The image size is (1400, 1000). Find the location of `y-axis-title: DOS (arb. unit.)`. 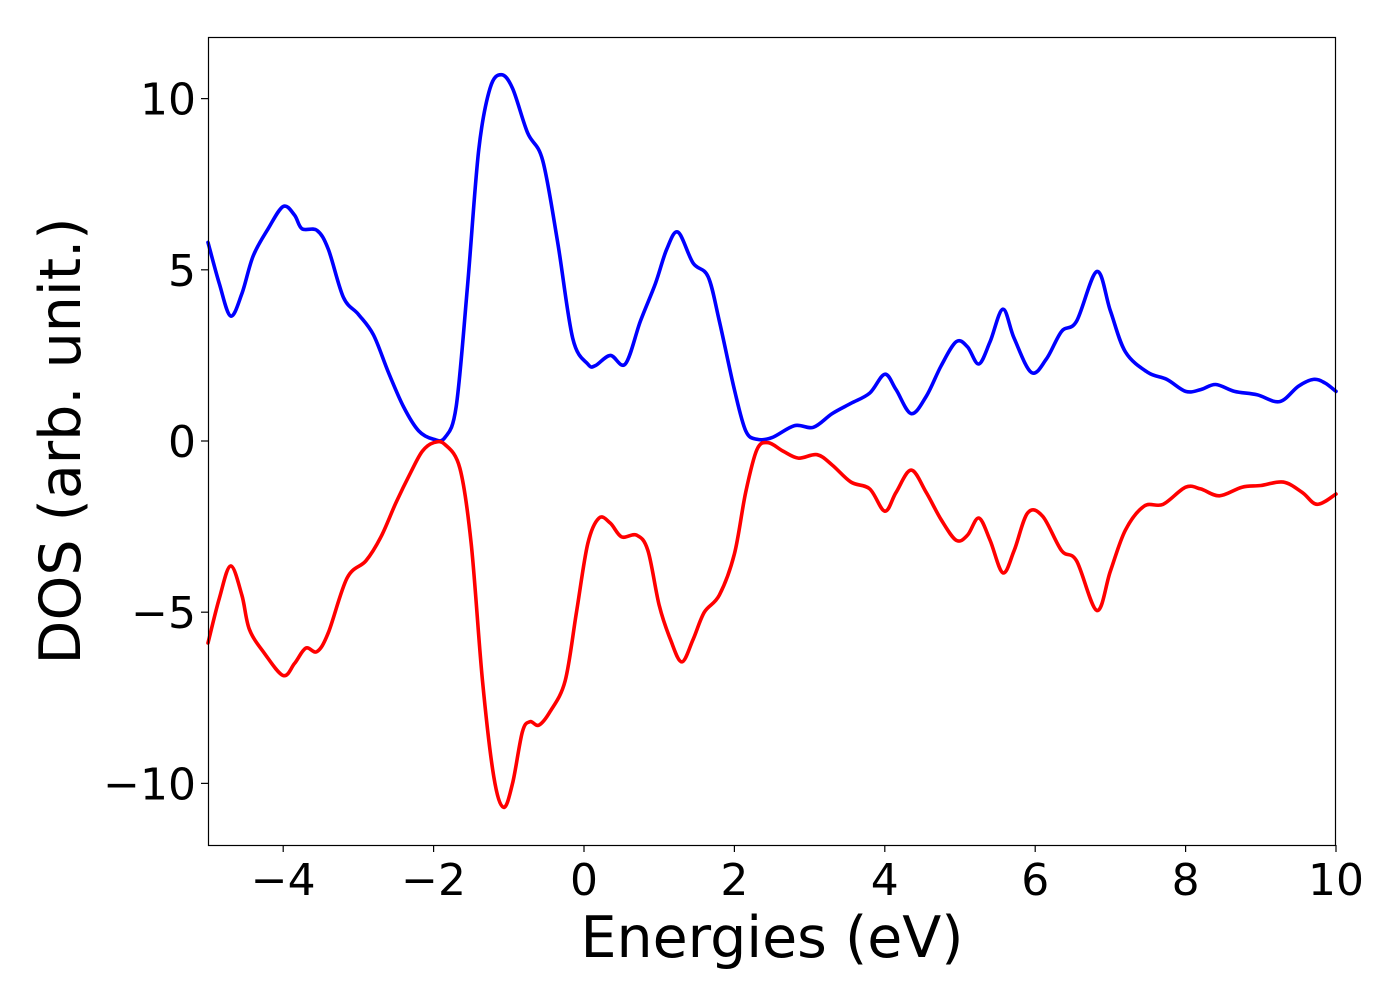

y-axis-title: DOS (arb. unit.) is located at coordinates (61, 441).